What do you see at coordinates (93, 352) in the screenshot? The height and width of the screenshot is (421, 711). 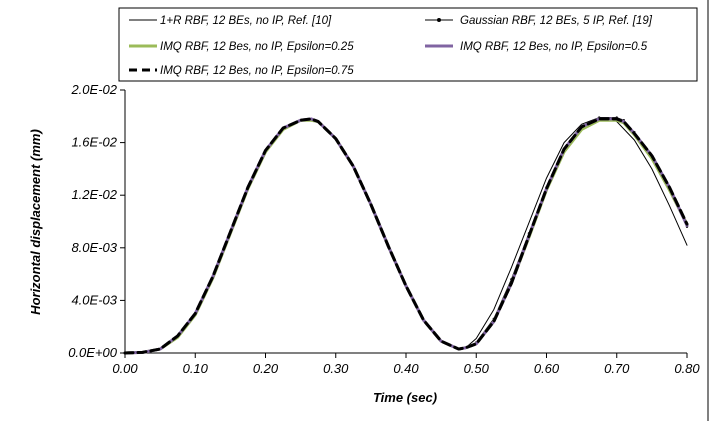 I see `y-tick-label: 0.0E+00` at bounding box center [93, 352].